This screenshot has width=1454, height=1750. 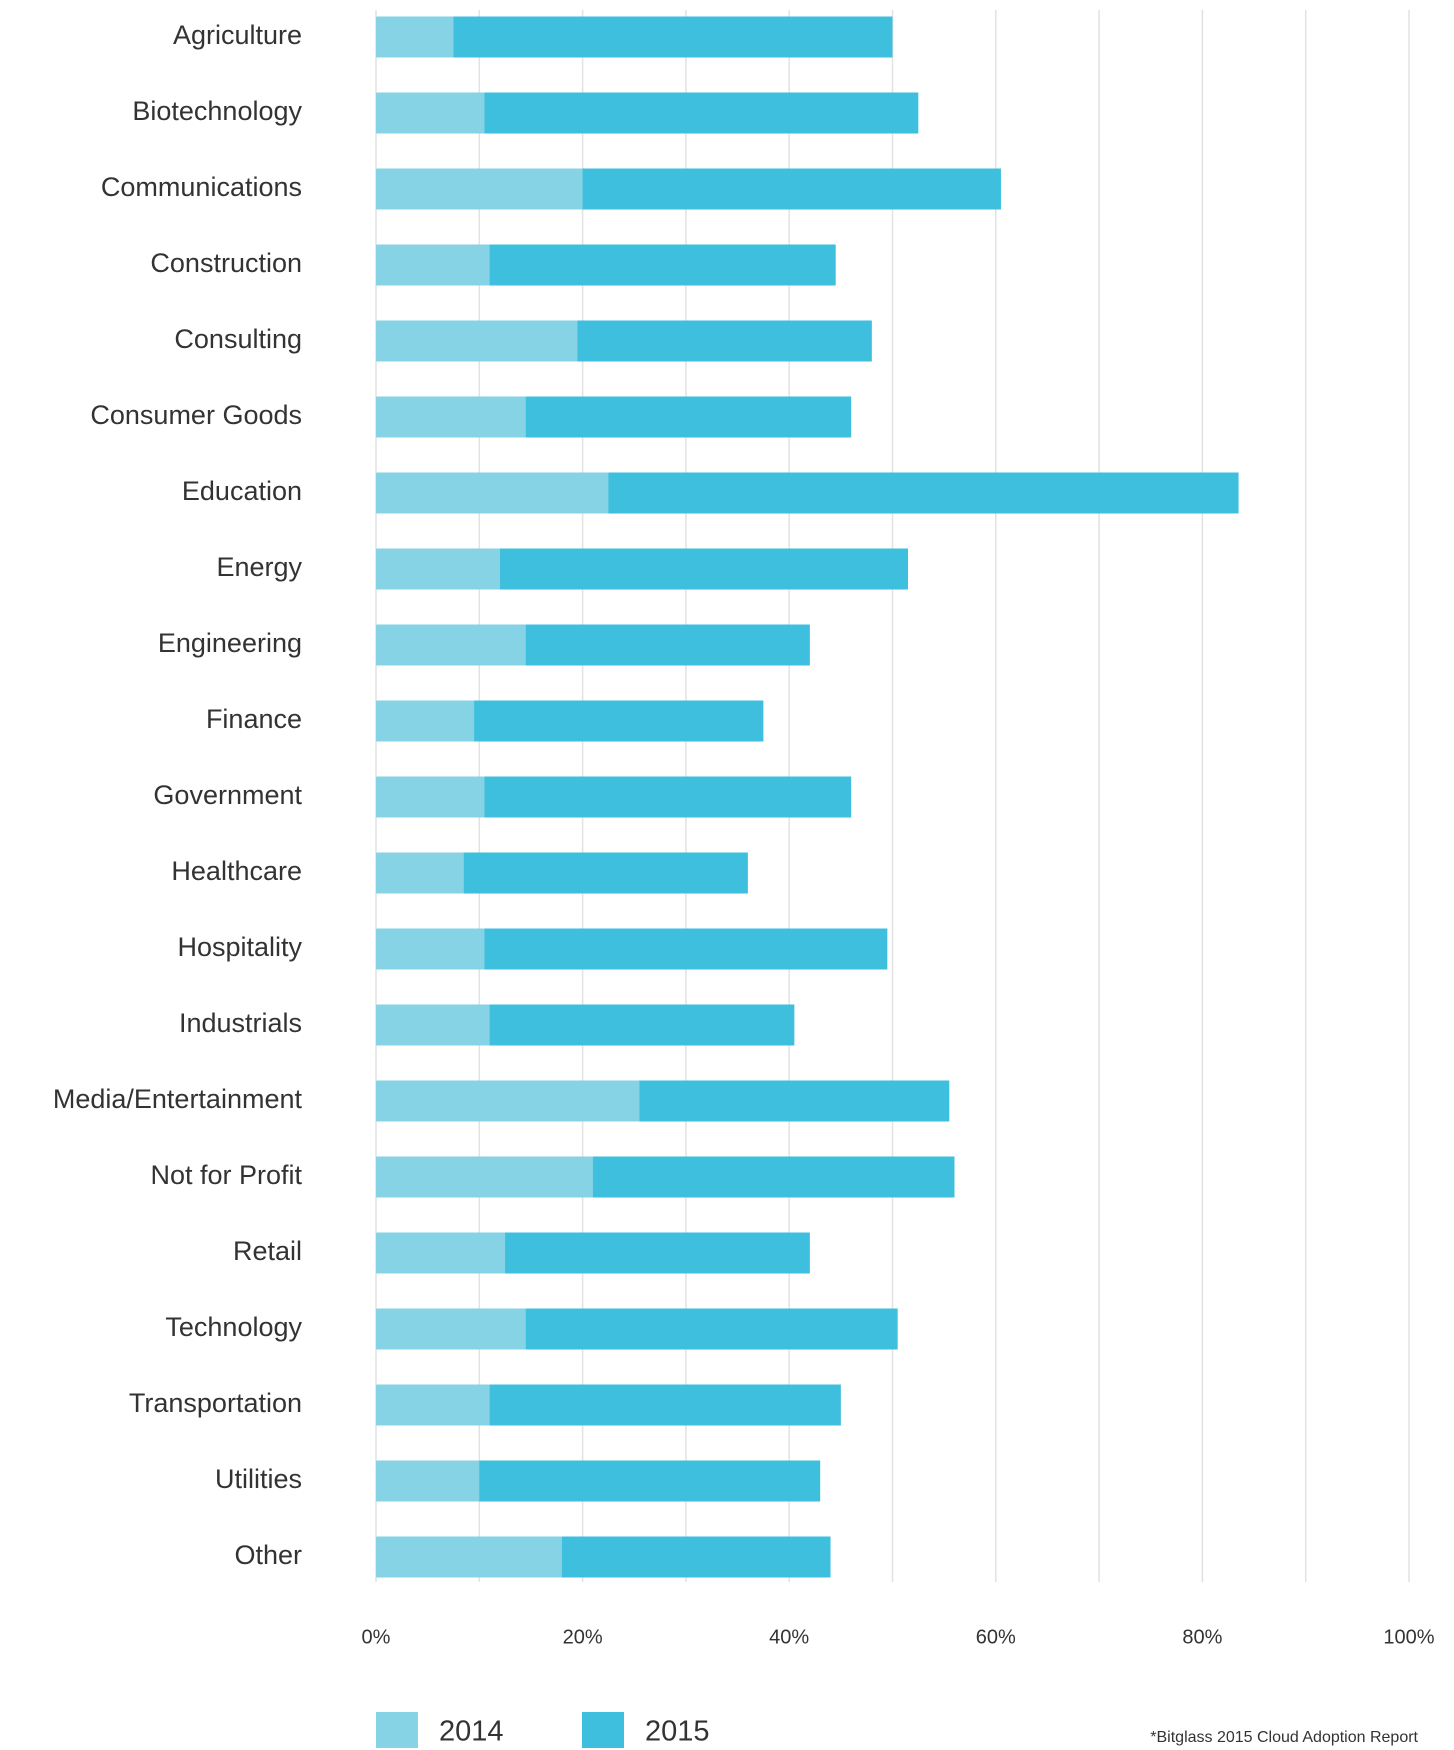 What do you see at coordinates (215, 1403) in the screenshot?
I see `y-tick-label: Transportation` at bounding box center [215, 1403].